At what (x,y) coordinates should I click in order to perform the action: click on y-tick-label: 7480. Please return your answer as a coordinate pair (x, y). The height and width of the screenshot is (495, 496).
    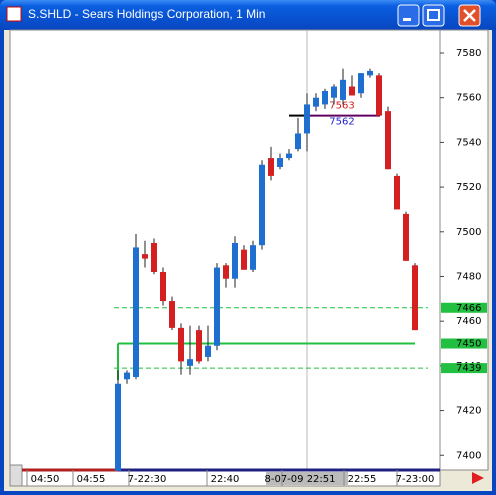
    Looking at the image, I should click on (468, 276).